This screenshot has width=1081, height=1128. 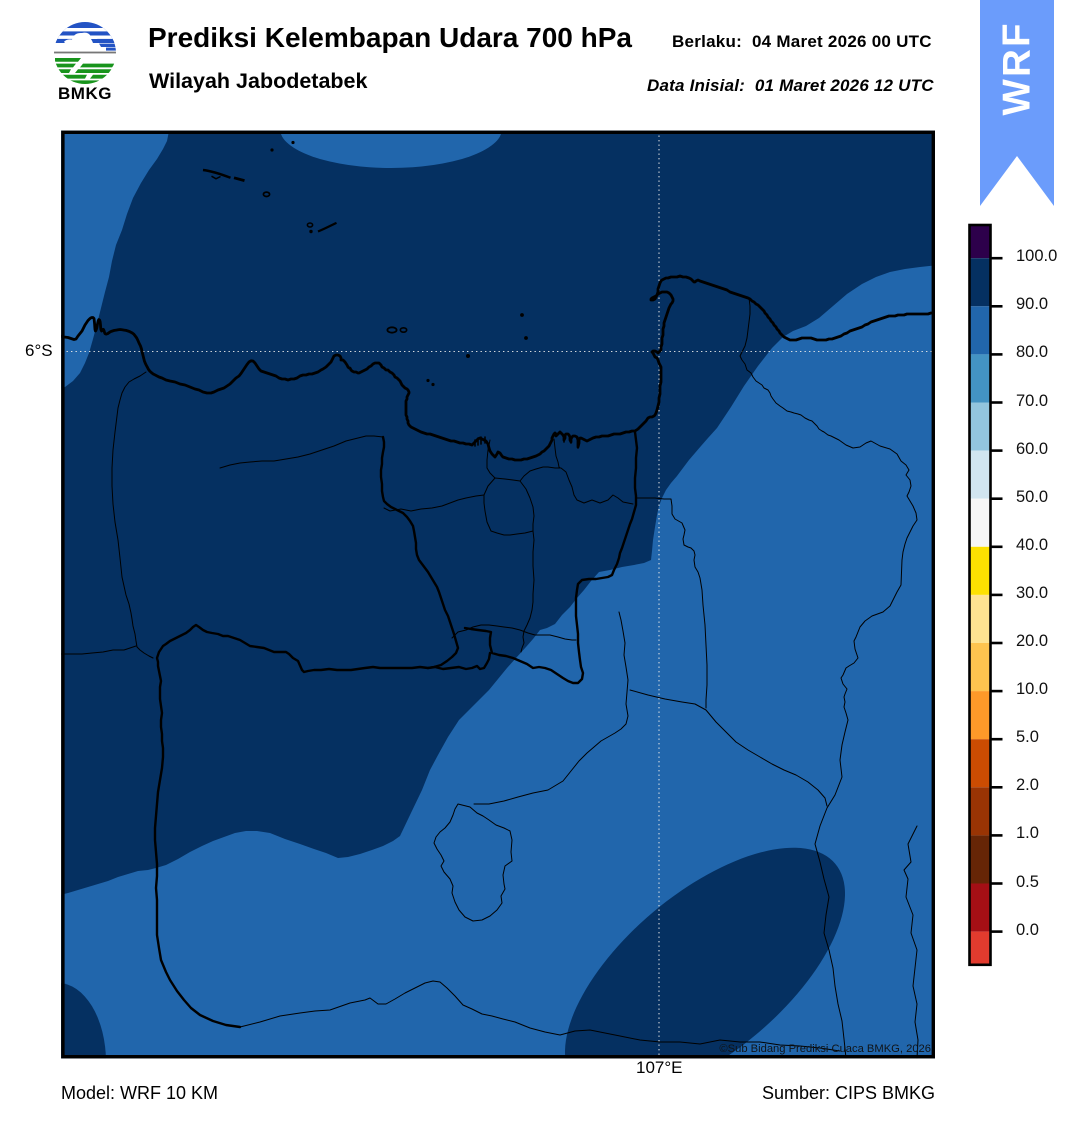 What do you see at coordinates (1017, 68) in the screenshot?
I see `svg-text: WRF` at bounding box center [1017, 68].